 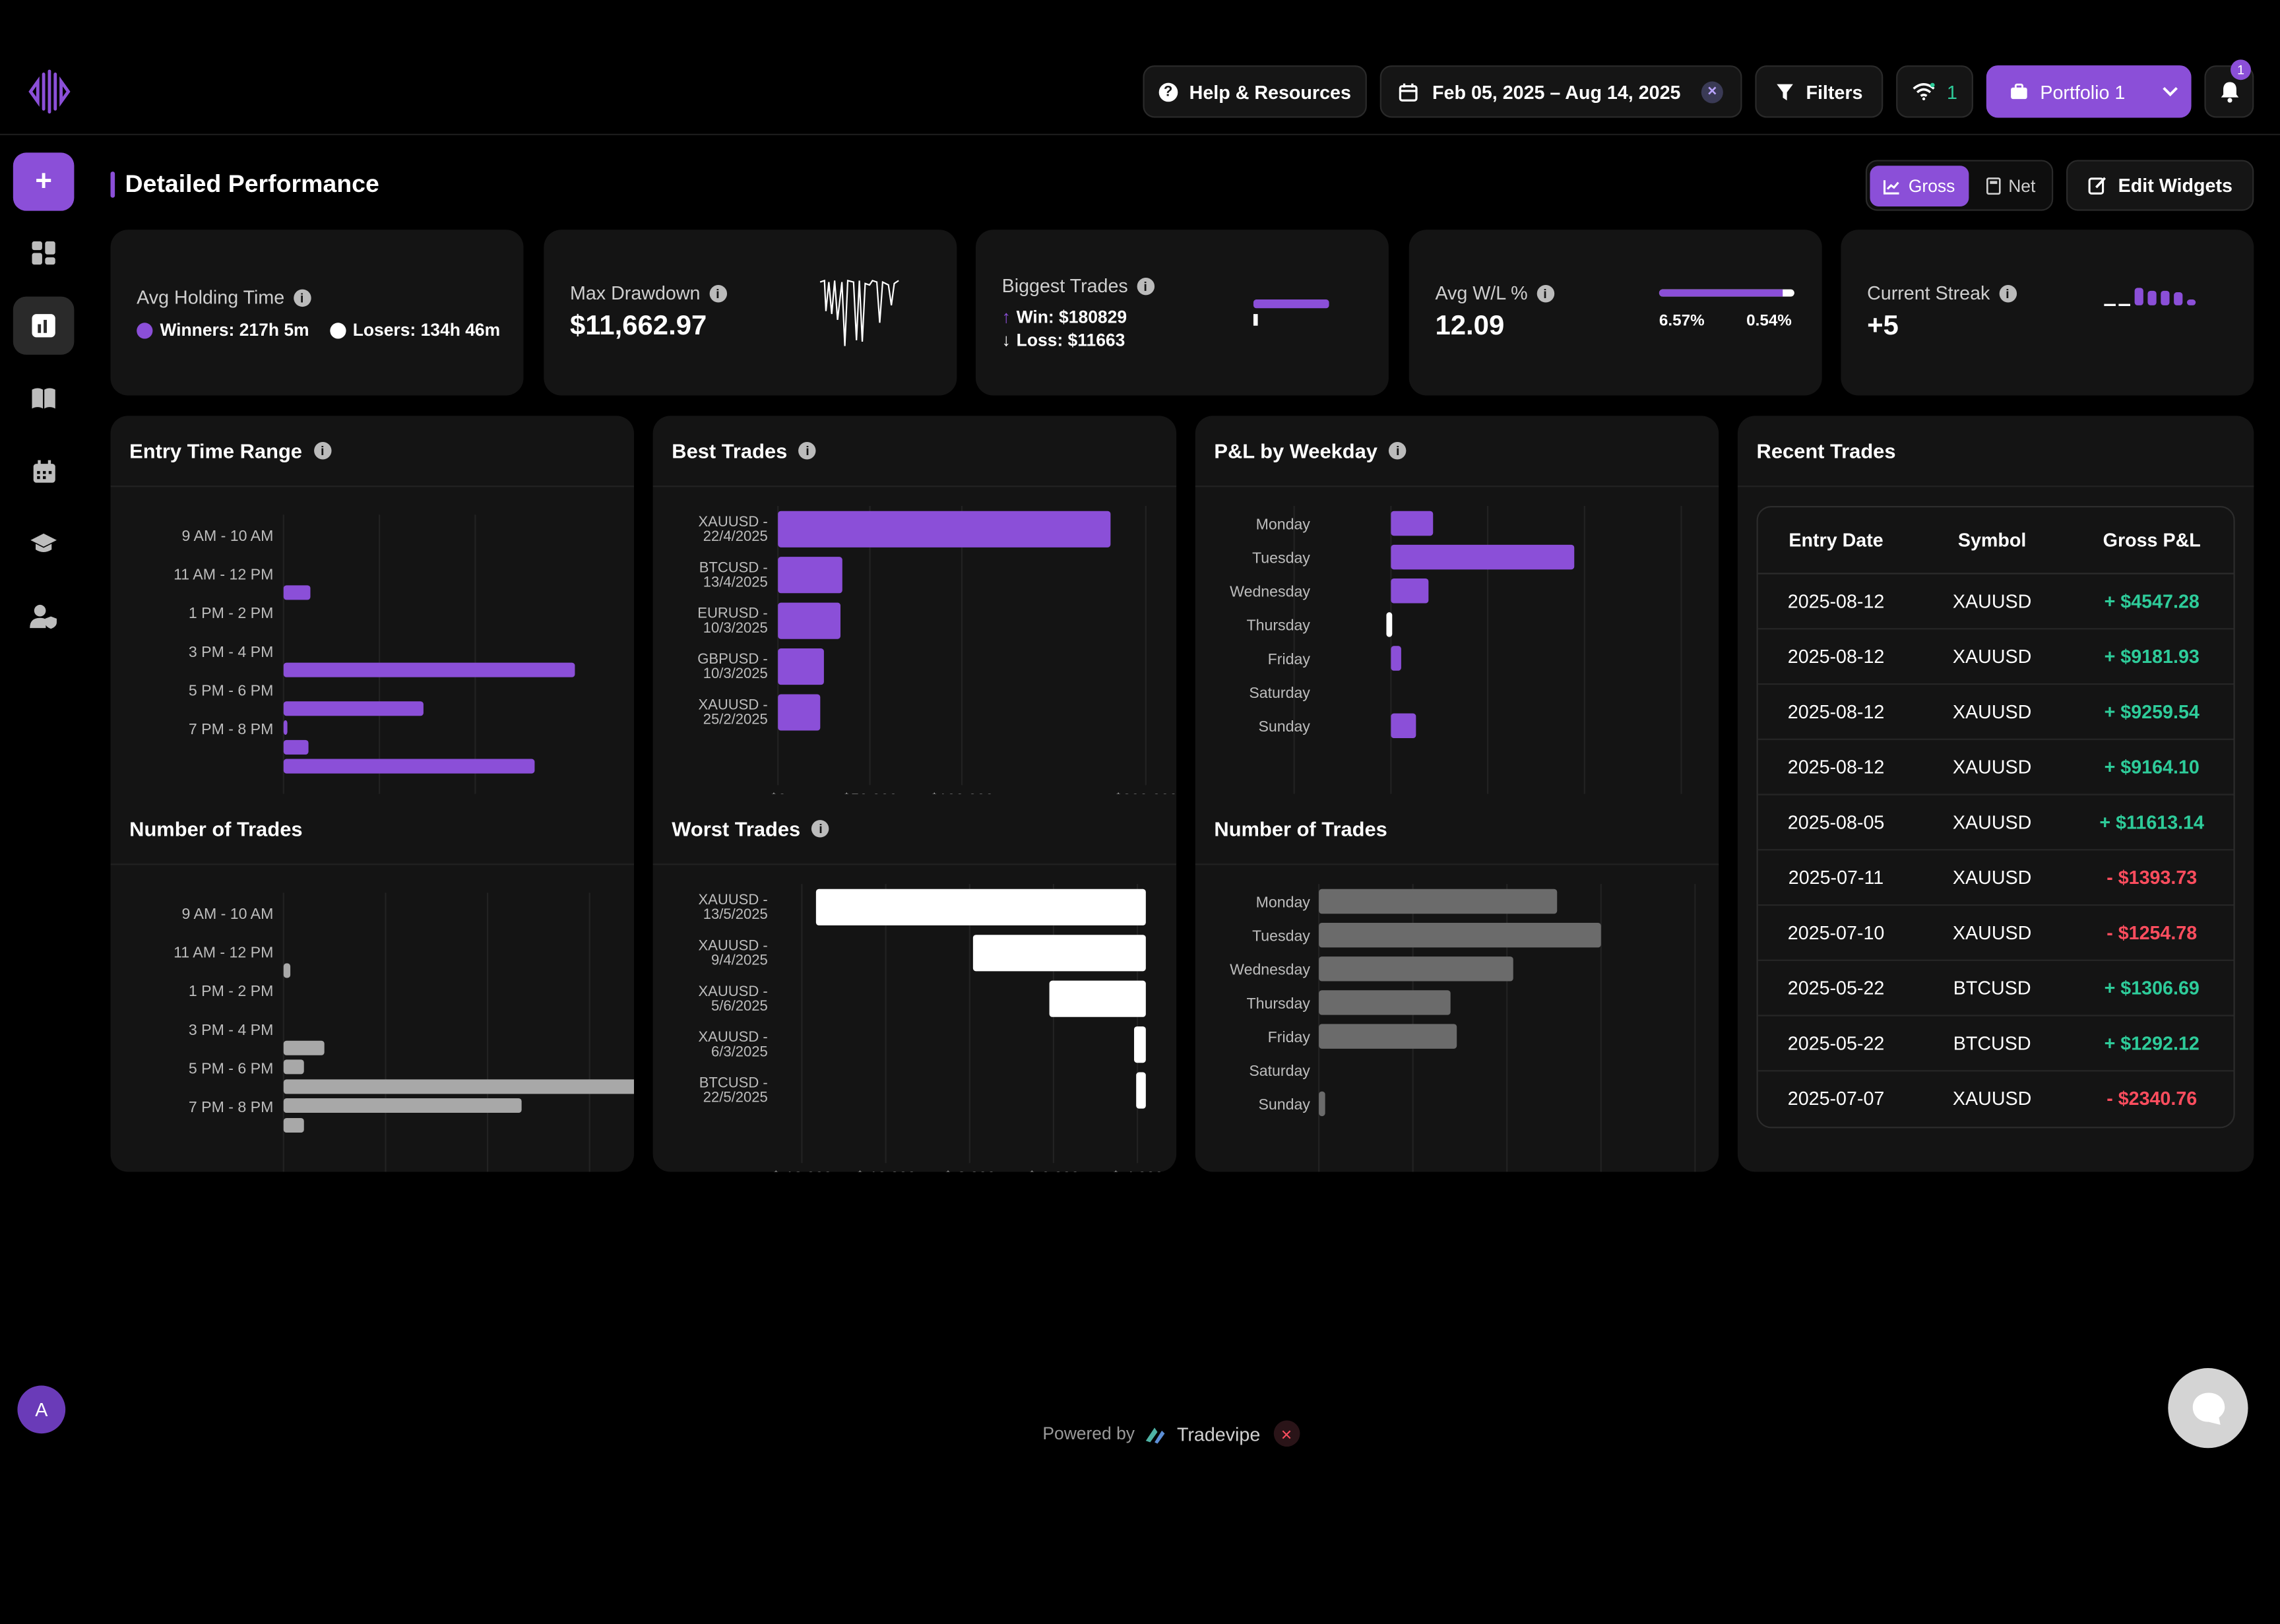 I want to click on app-logo-icon, so click(x=50, y=92).